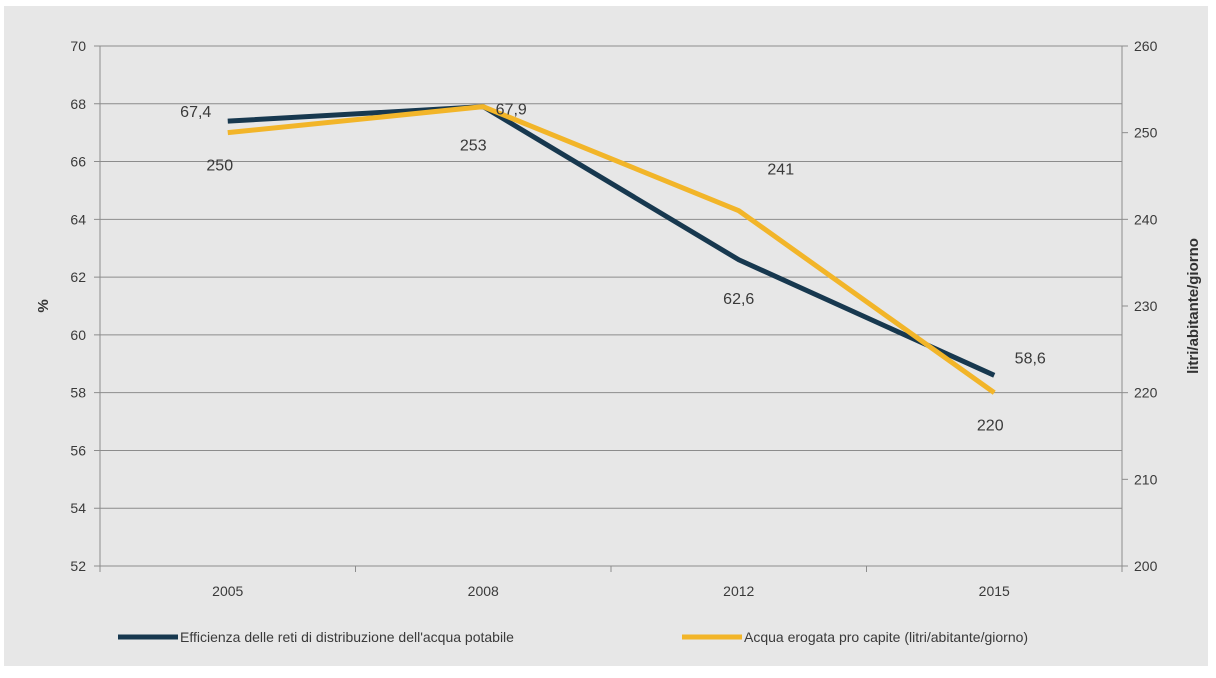  Describe the element at coordinates (1146, 566) in the screenshot. I see `y-right-tick-label: 200` at that location.